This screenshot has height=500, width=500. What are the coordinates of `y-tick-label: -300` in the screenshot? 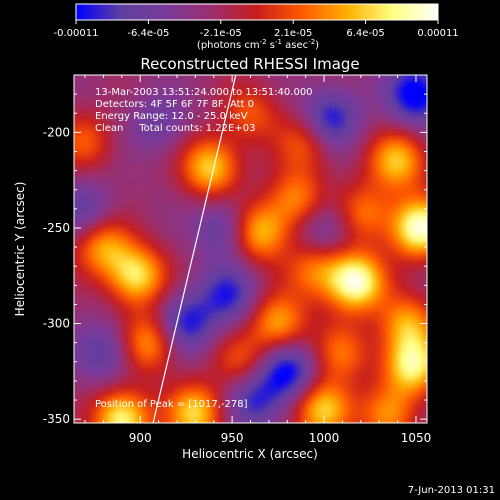 It's located at (56, 324).